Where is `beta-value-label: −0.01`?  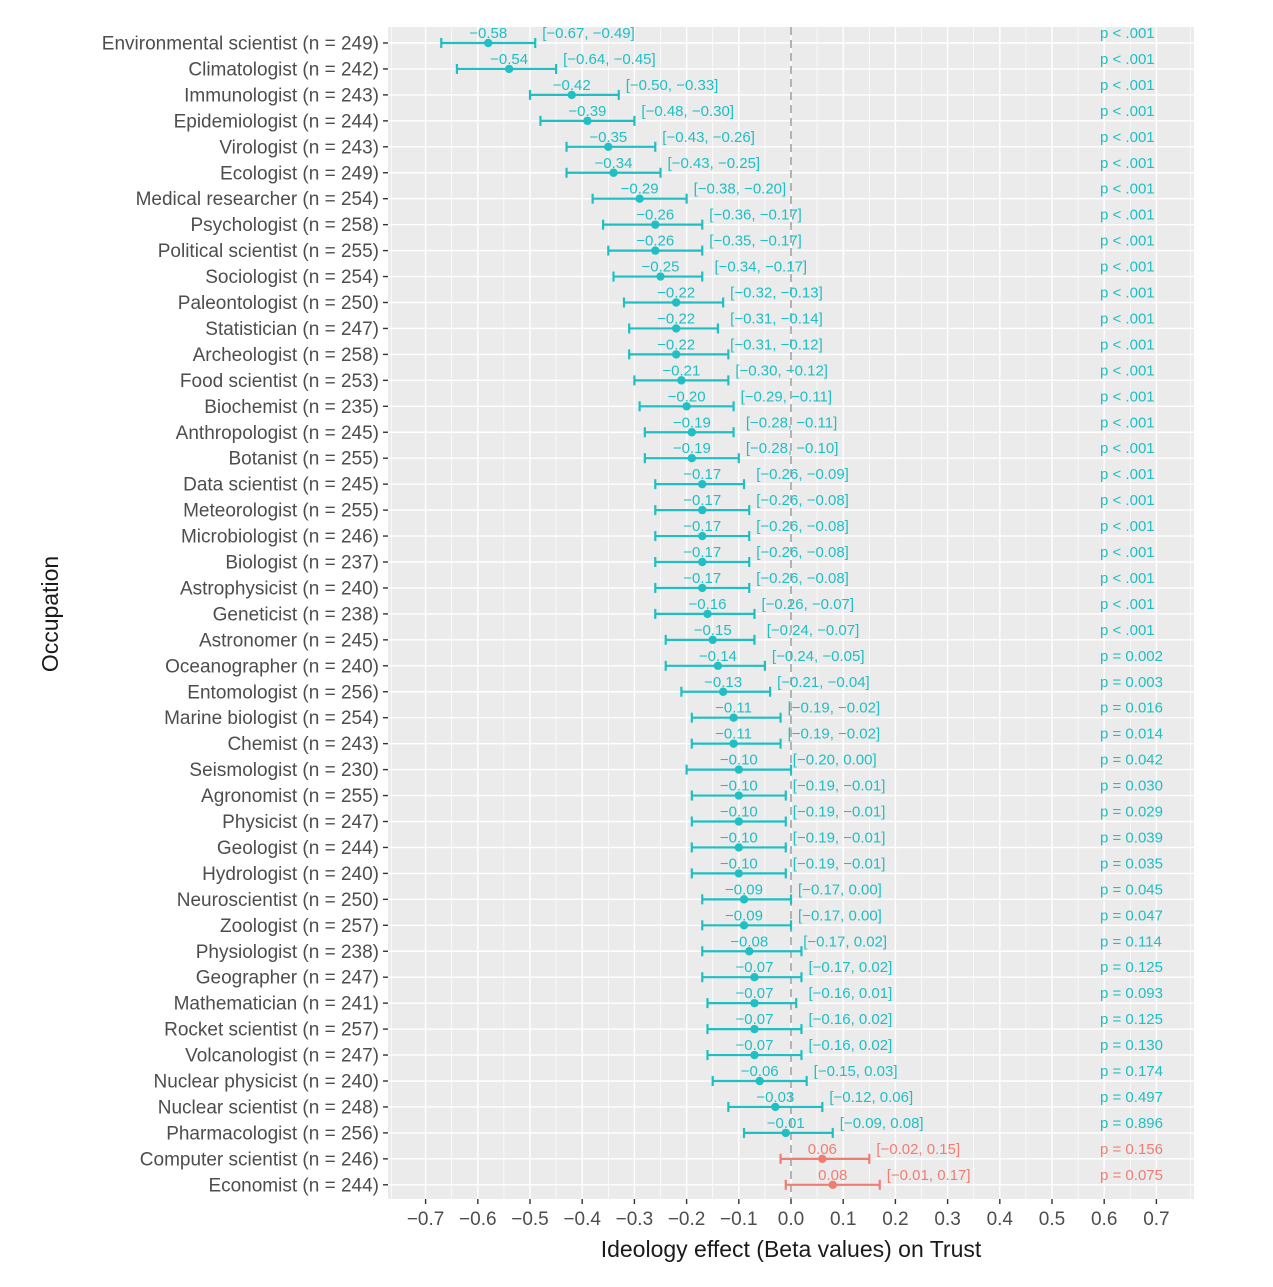
beta-value-label: −0.01 is located at coordinates (786, 1123).